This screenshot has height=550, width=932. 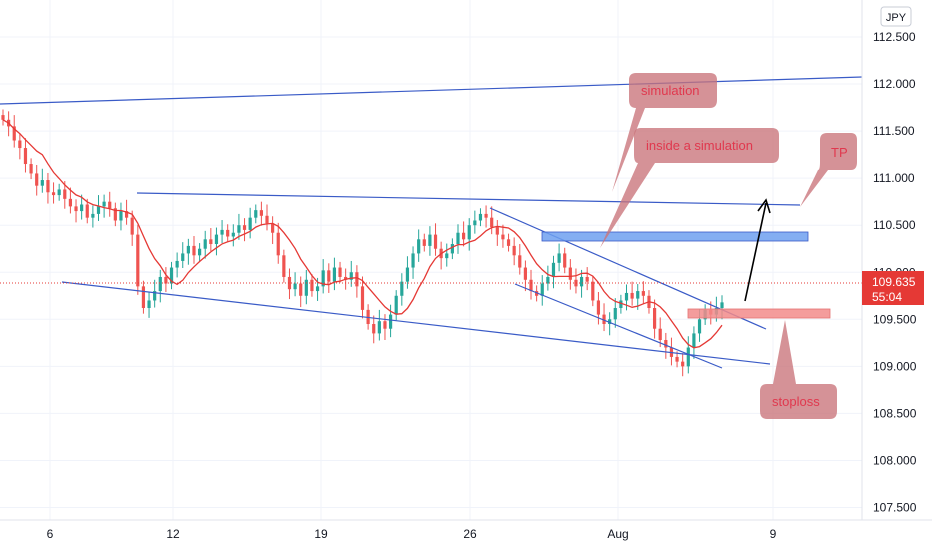 What do you see at coordinates (839, 152) in the screenshot?
I see `callout-tp-text: TP` at bounding box center [839, 152].